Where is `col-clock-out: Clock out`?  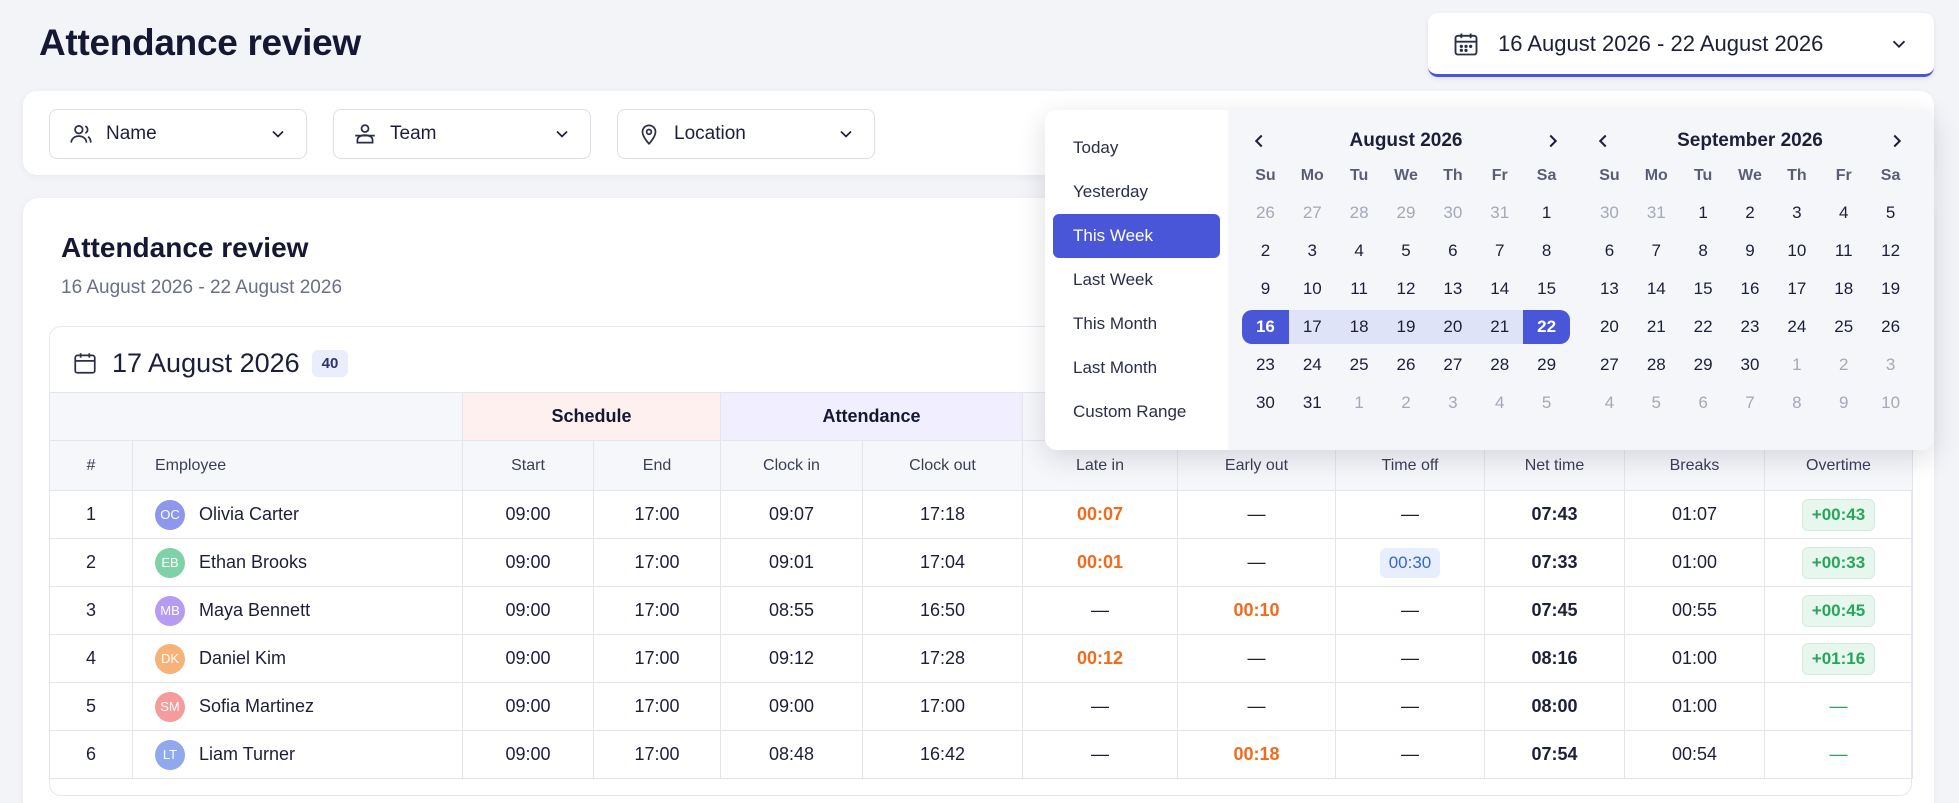
col-clock-out: Clock out is located at coordinates (942, 465).